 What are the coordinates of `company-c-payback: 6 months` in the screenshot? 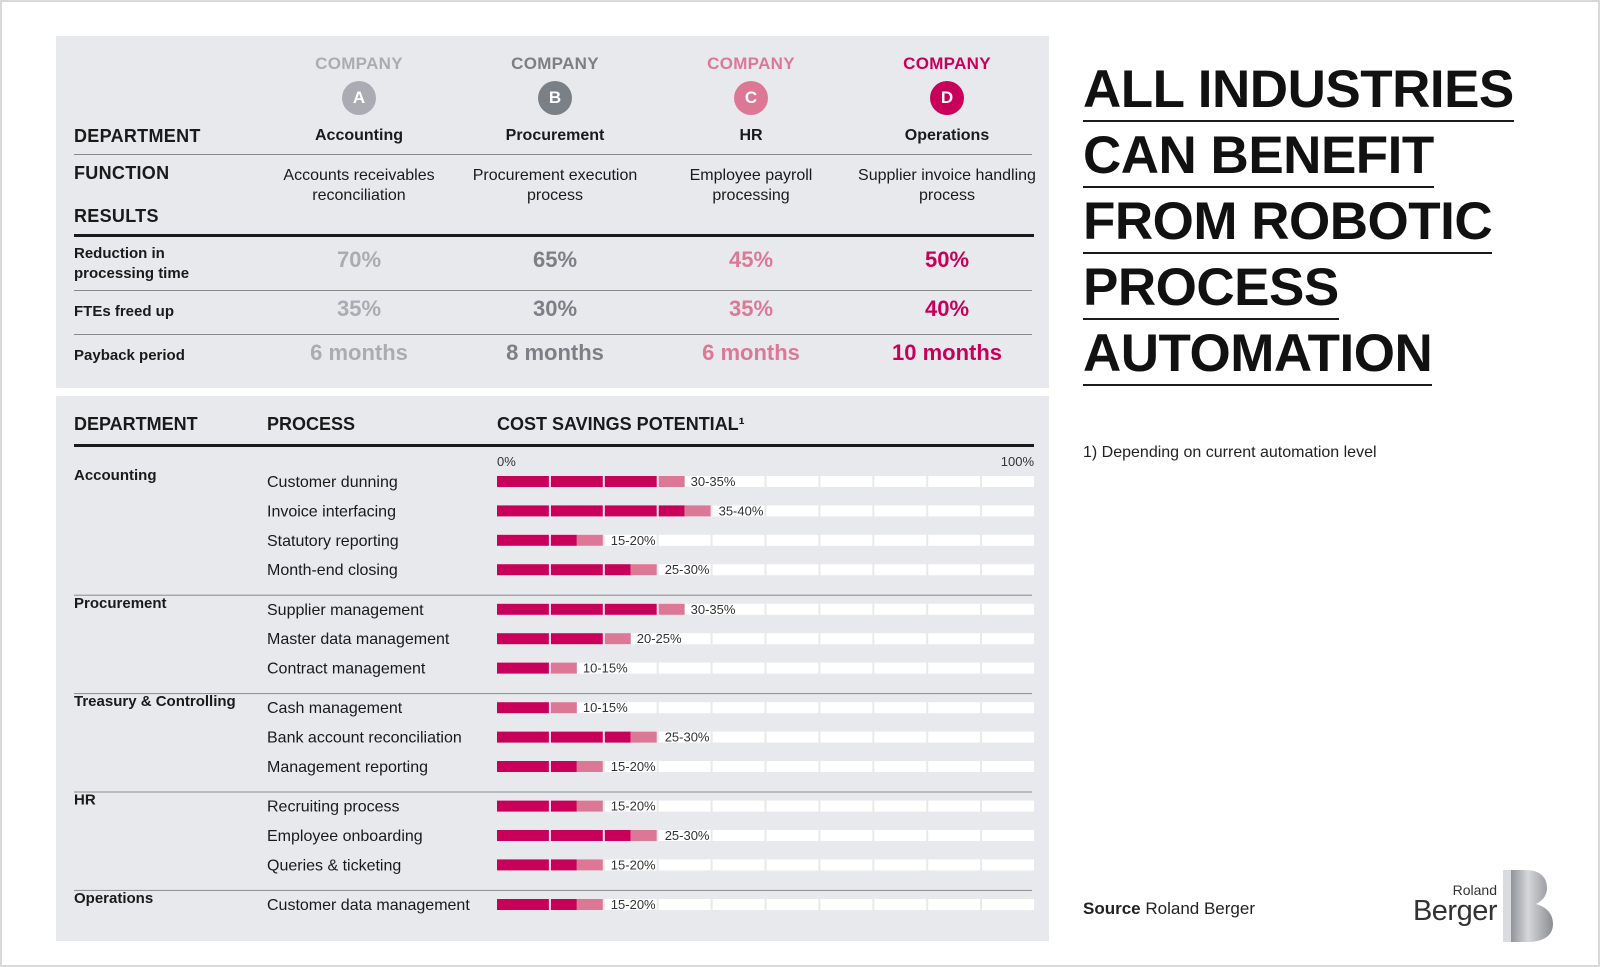 It's located at (751, 352).